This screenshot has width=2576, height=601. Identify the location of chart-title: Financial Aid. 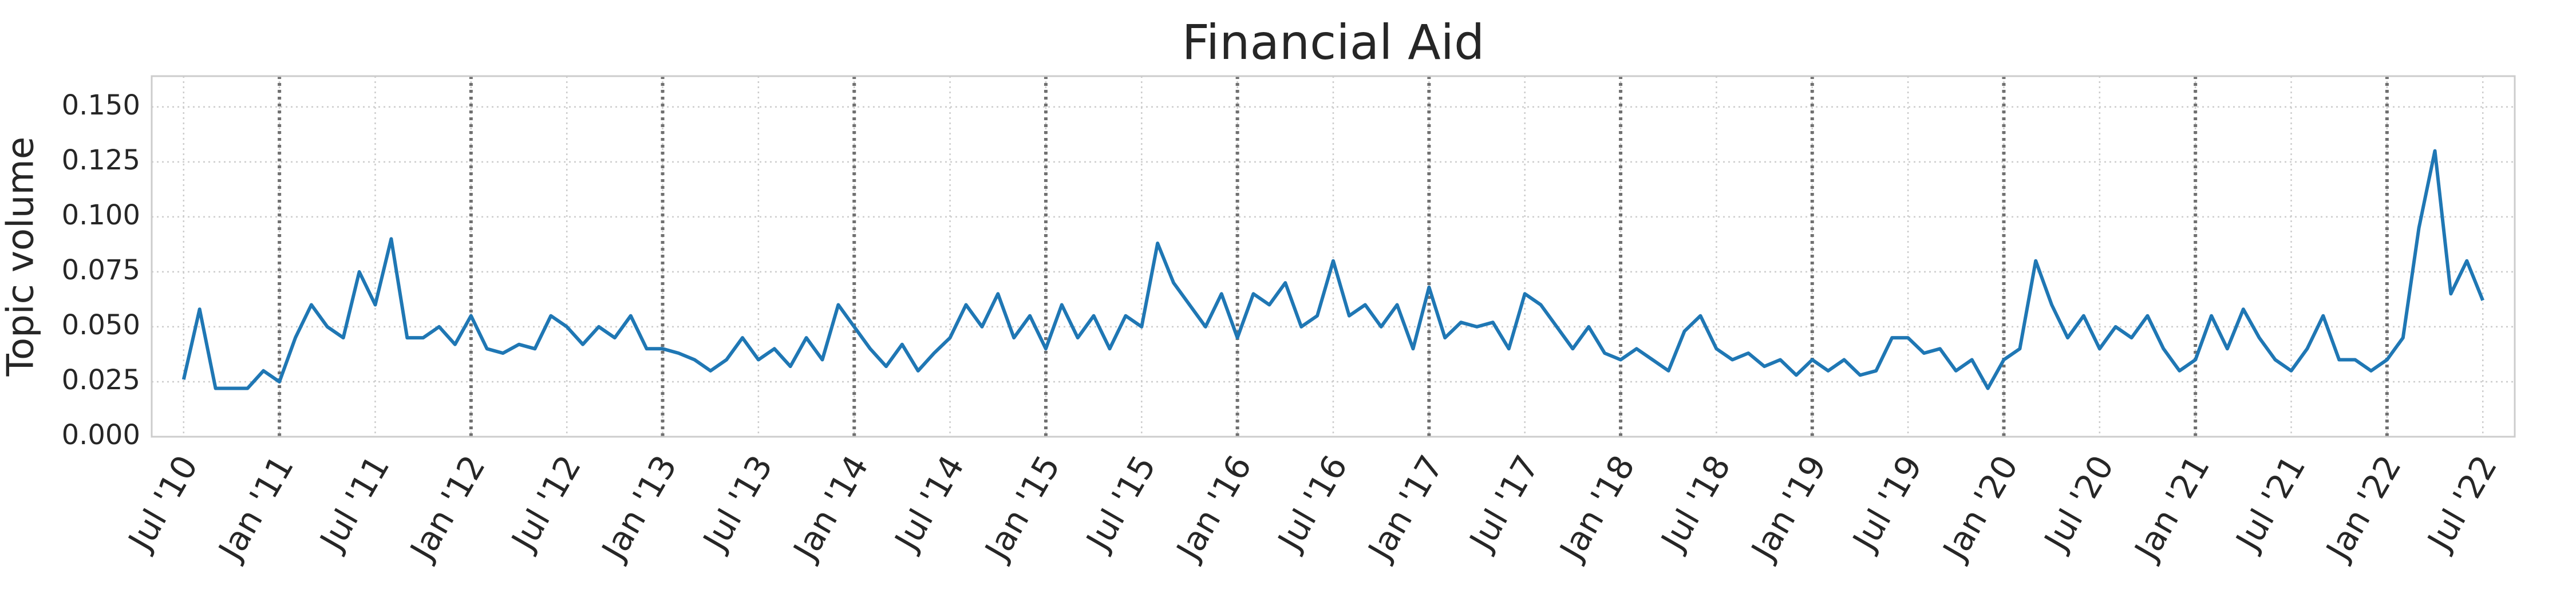
(1333, 42).